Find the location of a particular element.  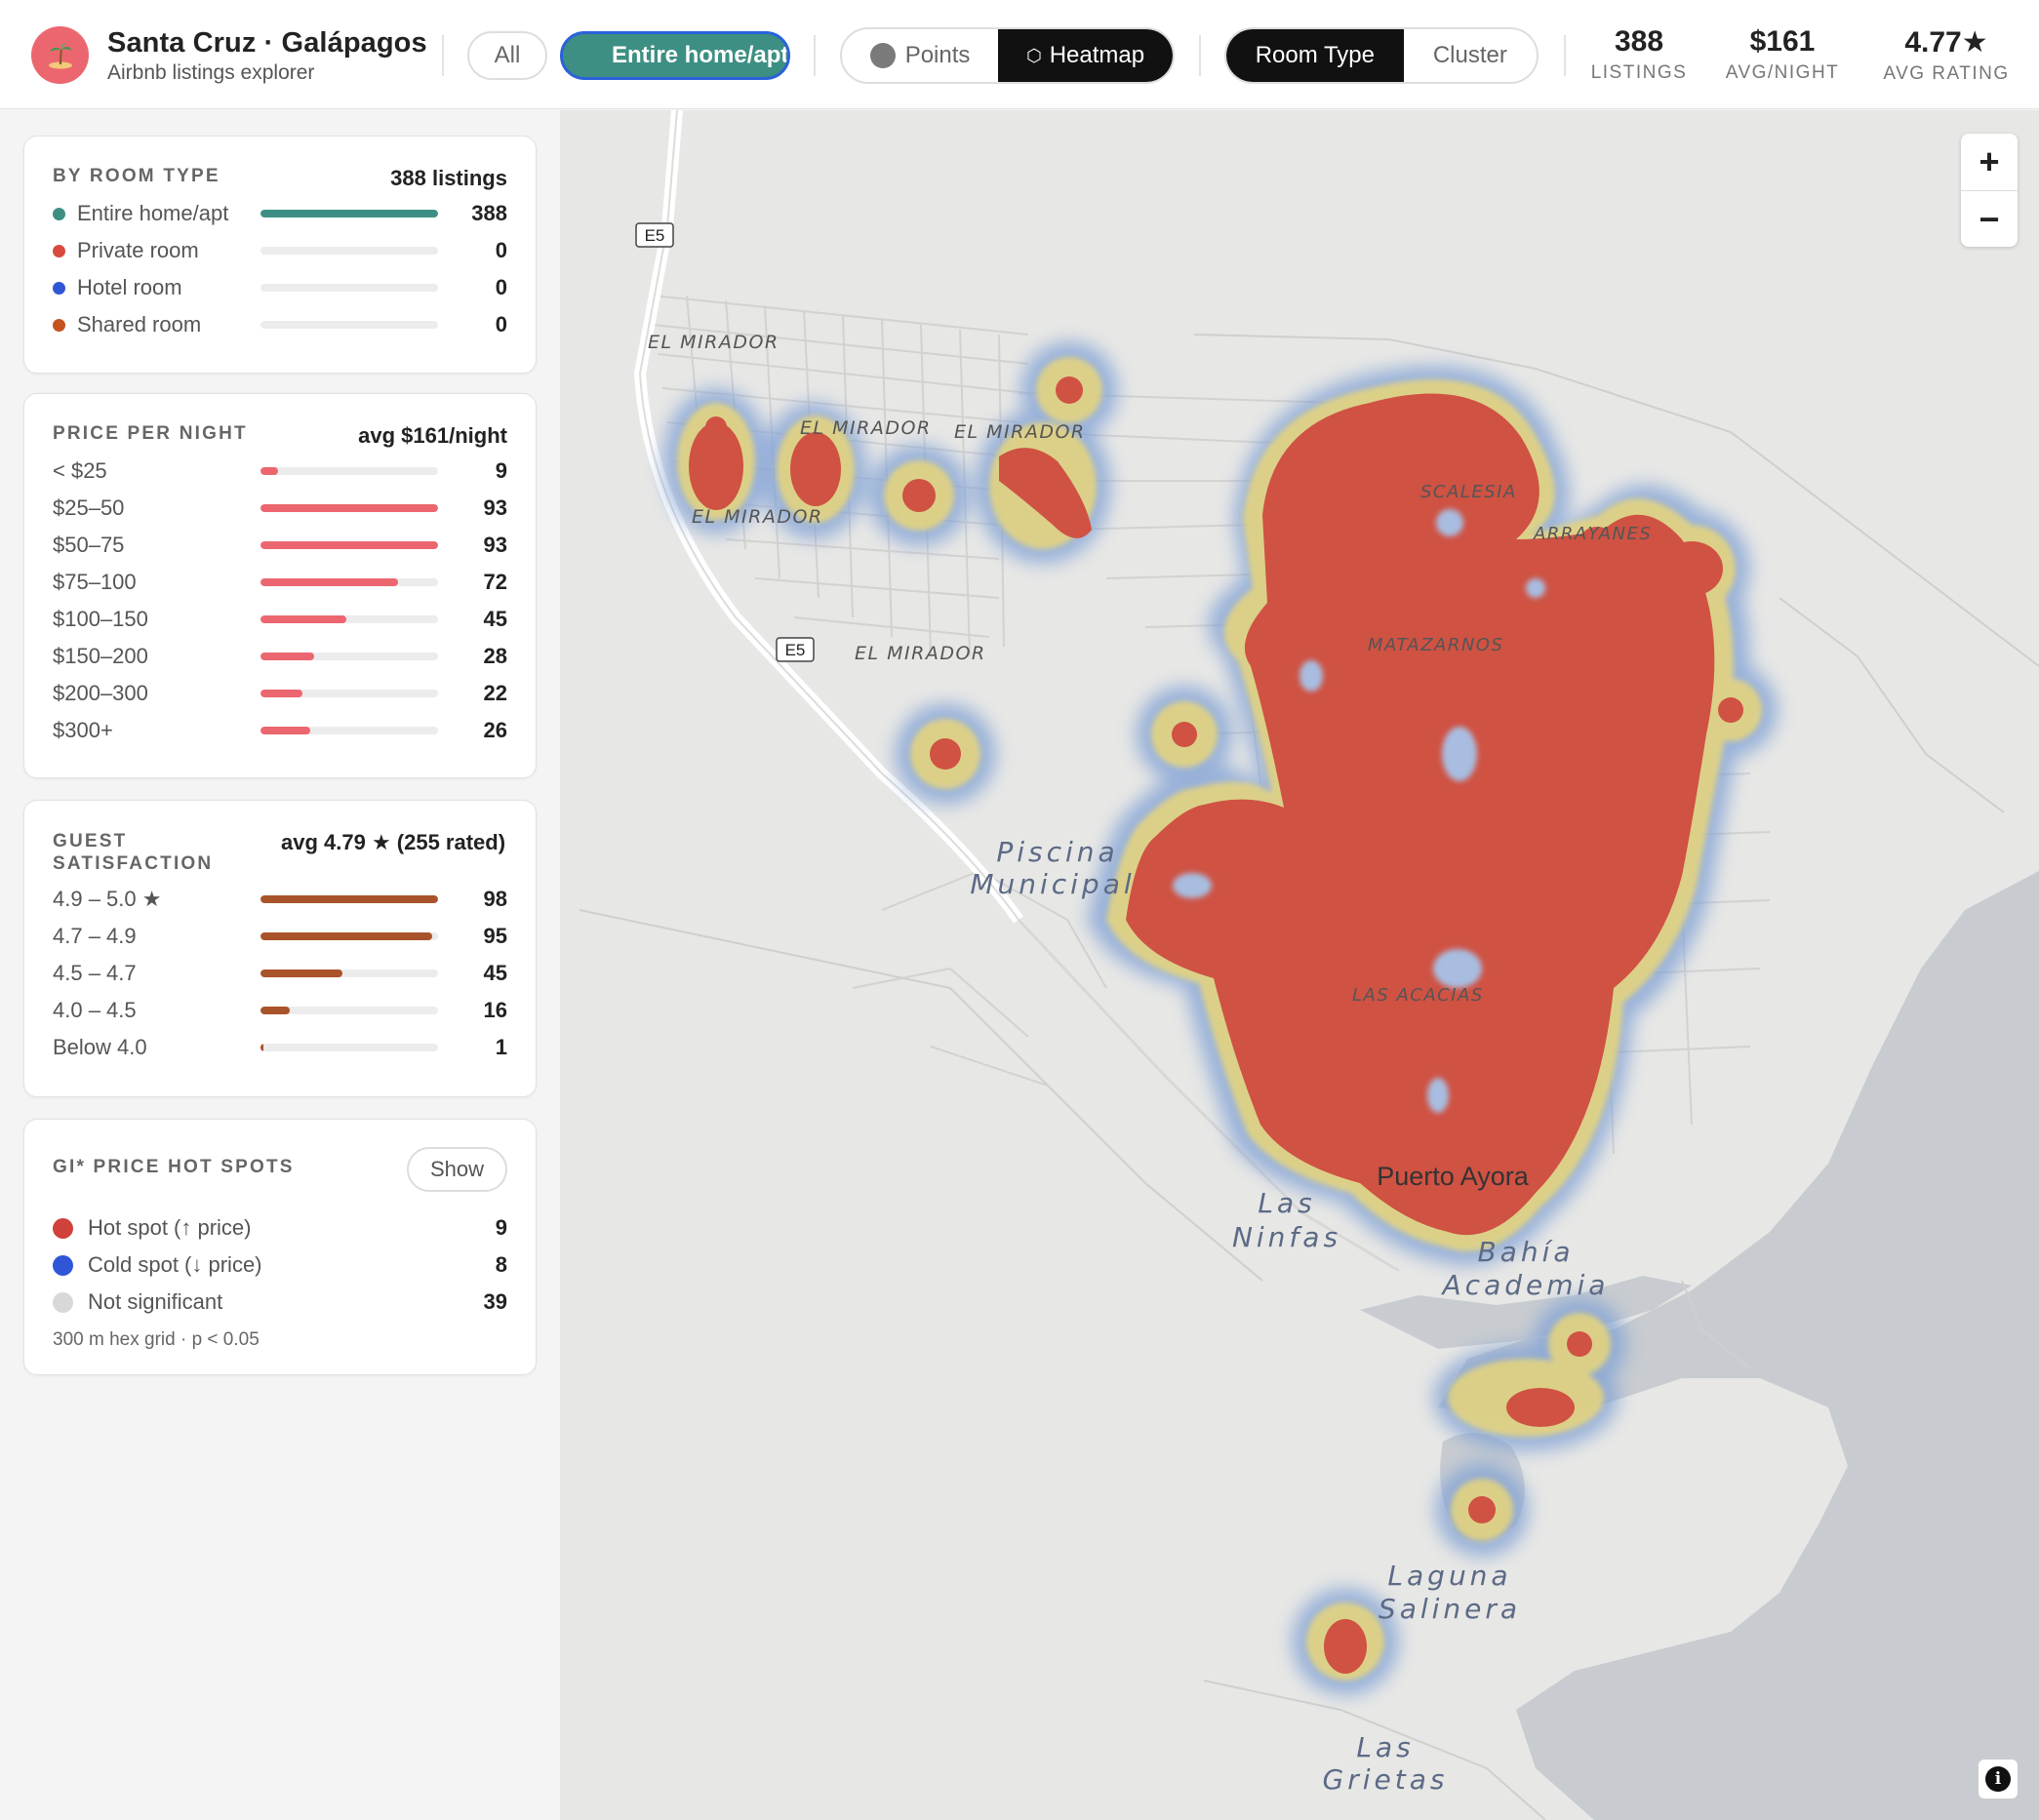

zoom-in-button: + is located at coordinates (1989, 161).